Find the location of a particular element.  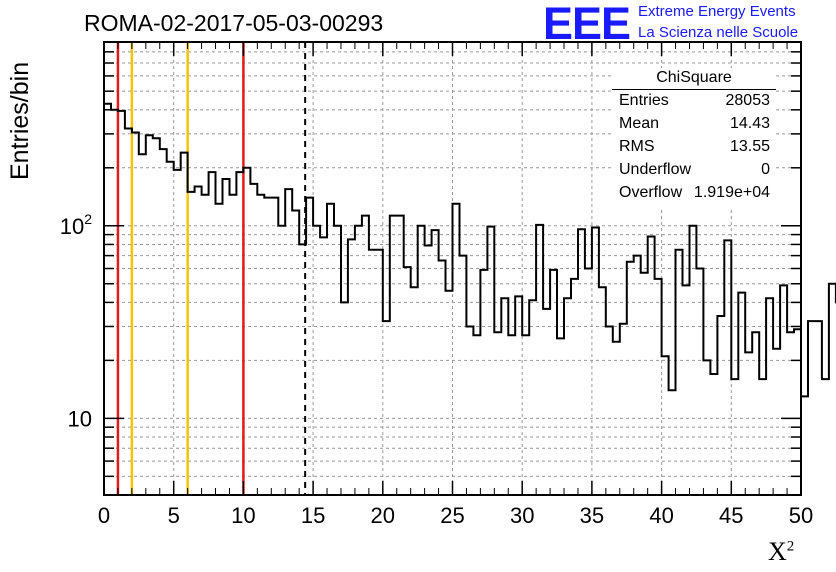

x-tick-label: 45 is located at coordinates (731, 515).